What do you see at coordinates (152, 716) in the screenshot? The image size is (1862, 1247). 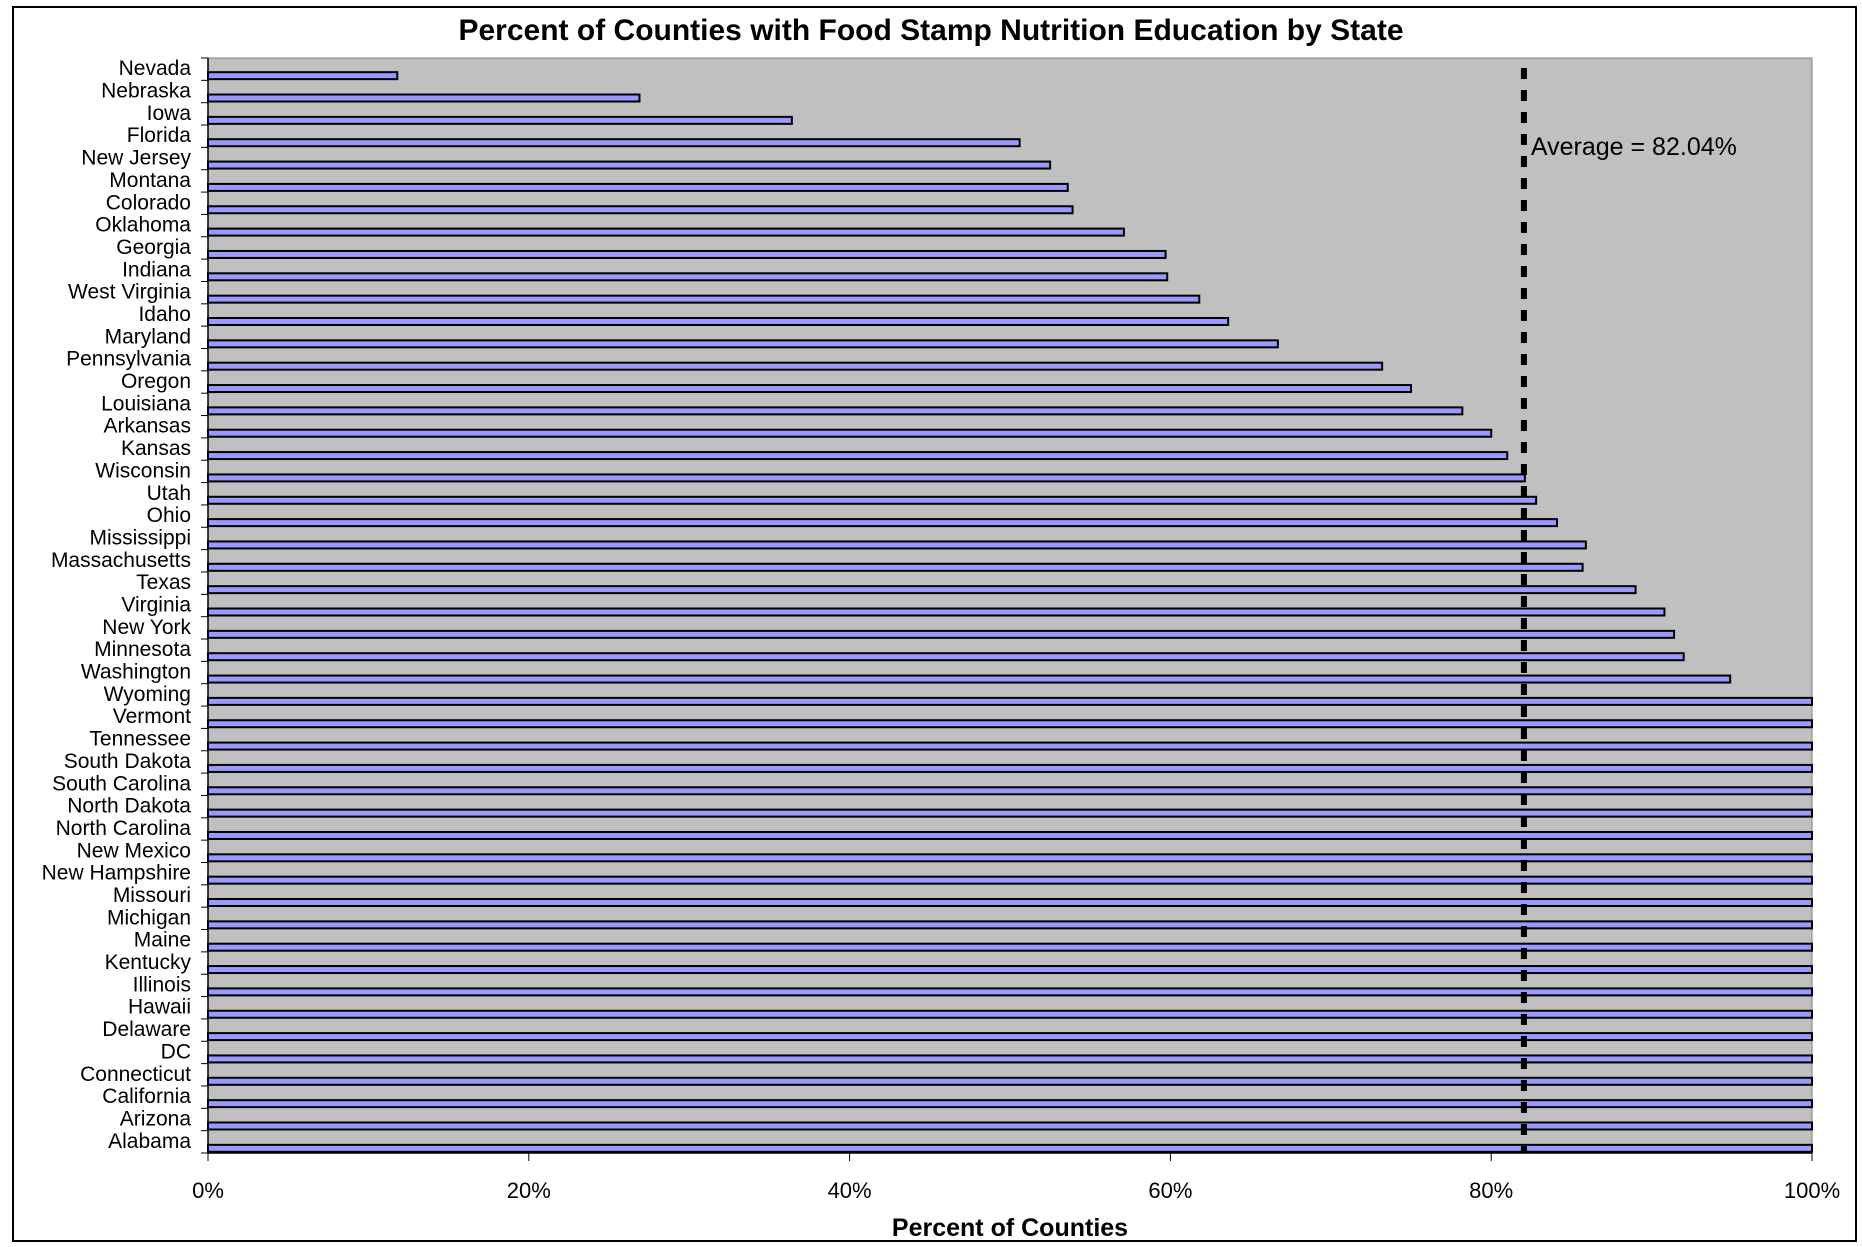 I see `category-label: Vermont` at bounding box center [152, 716].